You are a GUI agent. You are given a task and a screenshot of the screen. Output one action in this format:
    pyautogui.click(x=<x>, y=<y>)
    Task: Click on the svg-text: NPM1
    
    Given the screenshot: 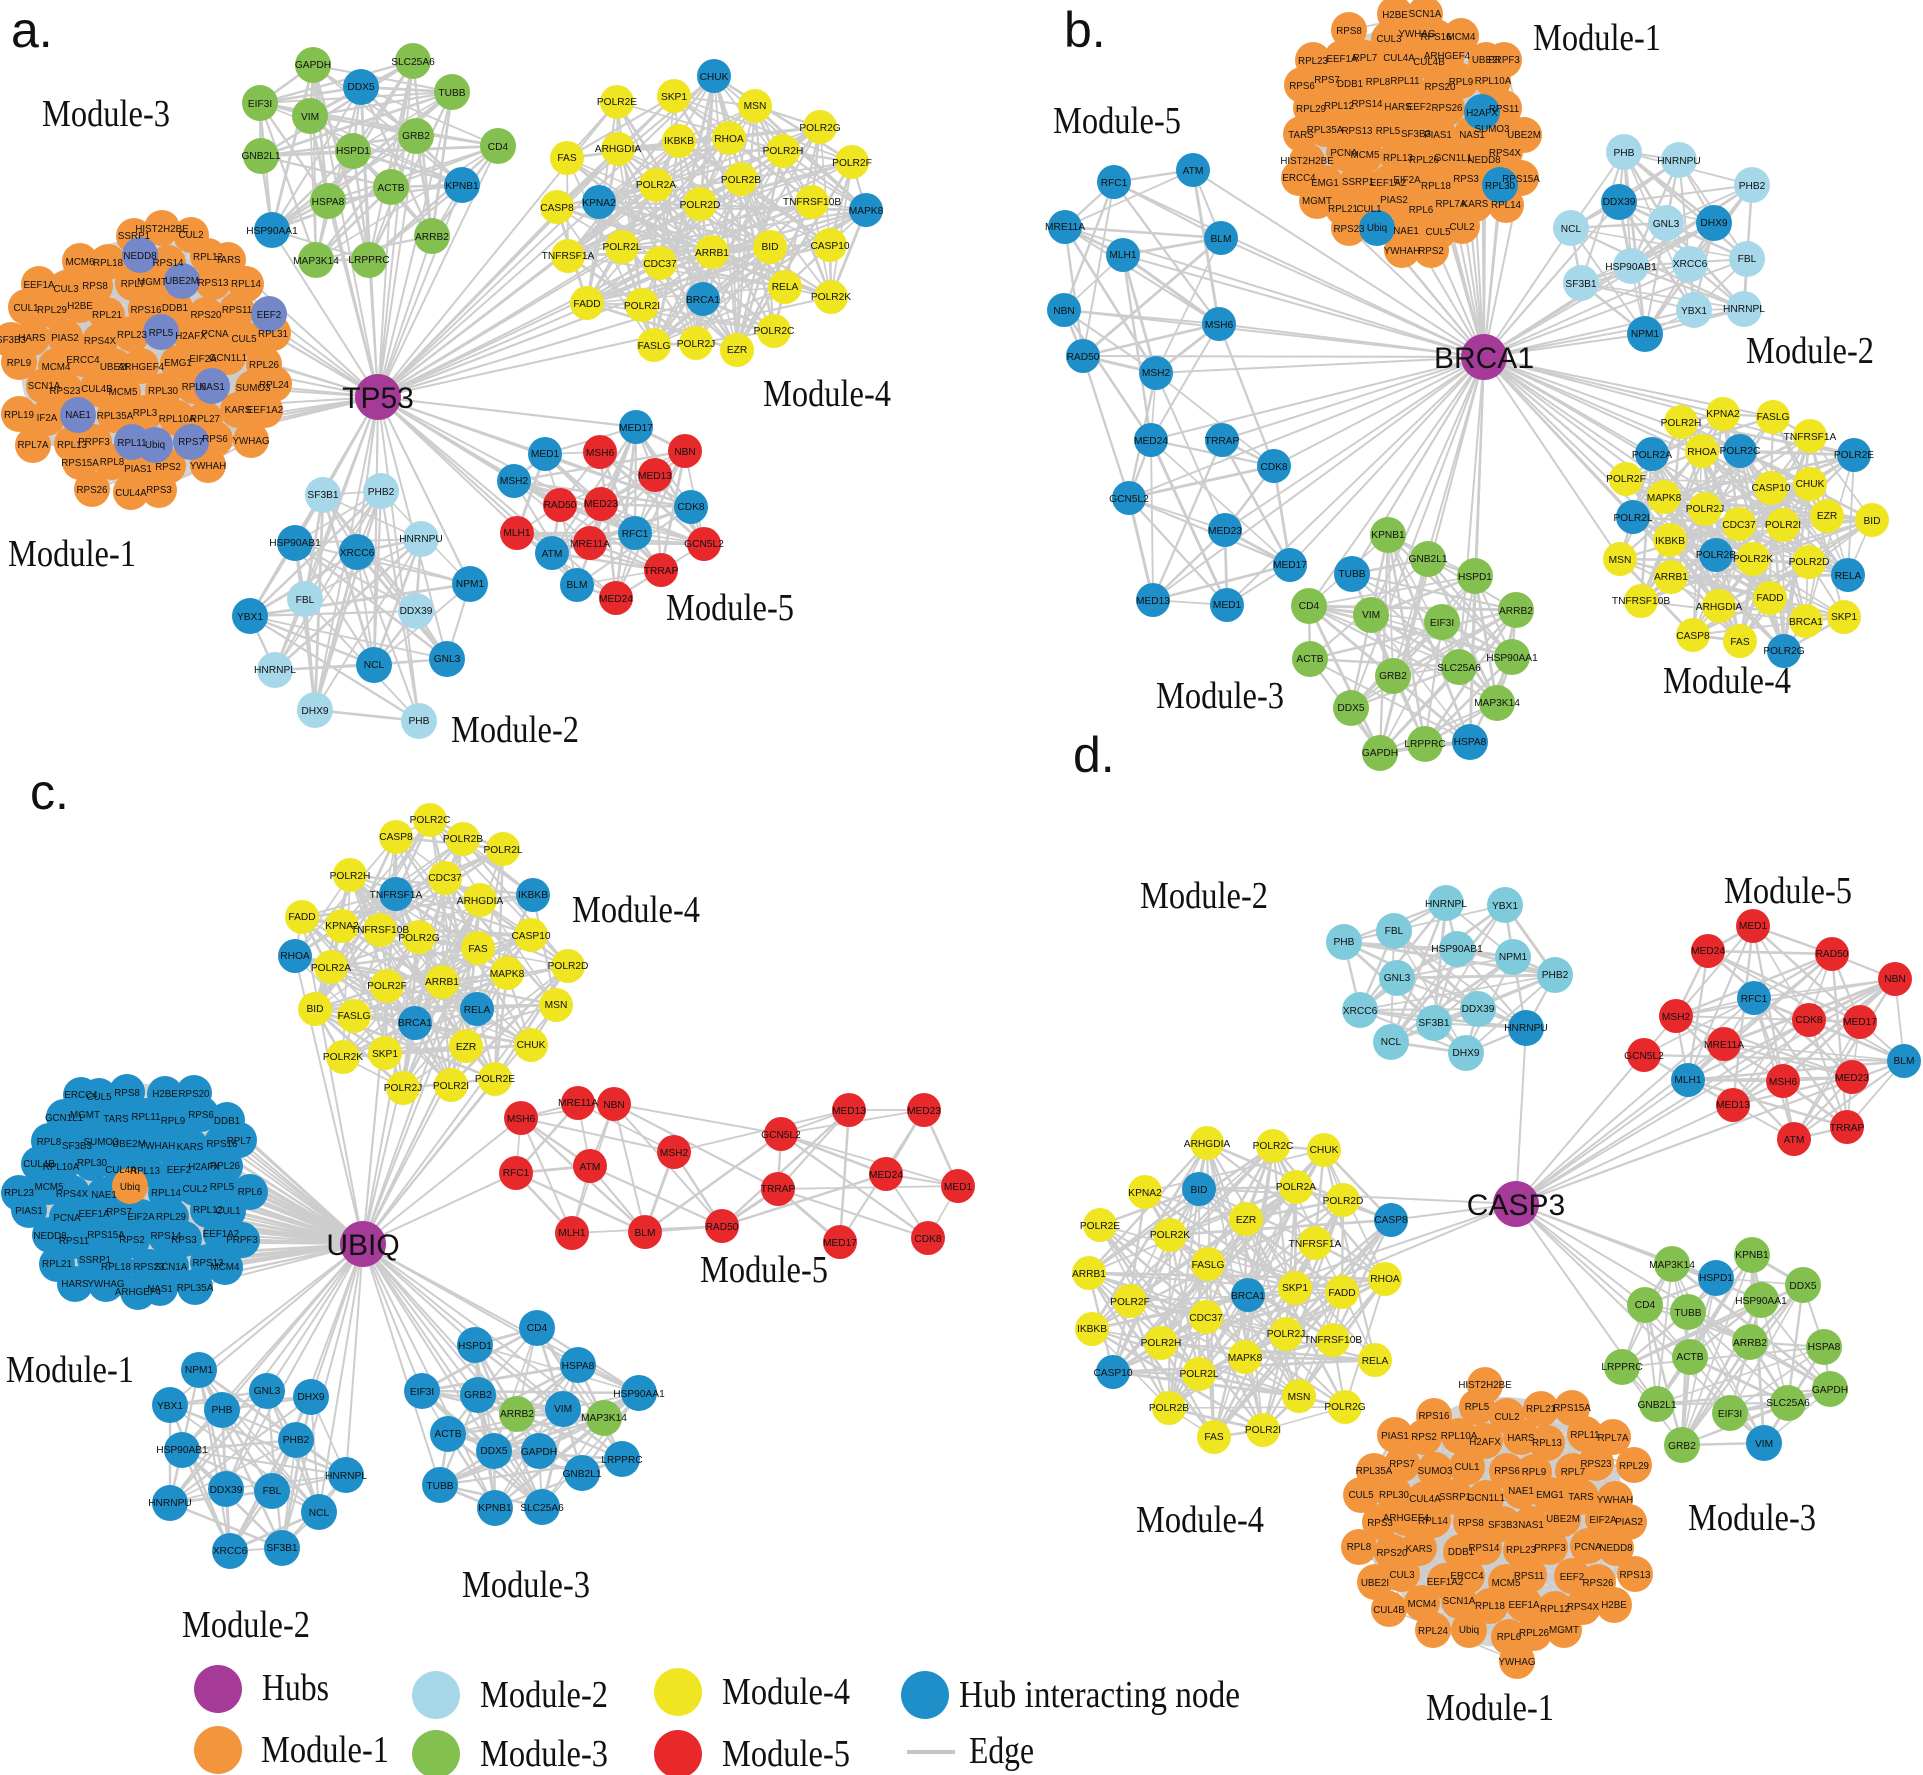 What is the action you would take?
    pyautogui.click(x=1513, y=957)
    